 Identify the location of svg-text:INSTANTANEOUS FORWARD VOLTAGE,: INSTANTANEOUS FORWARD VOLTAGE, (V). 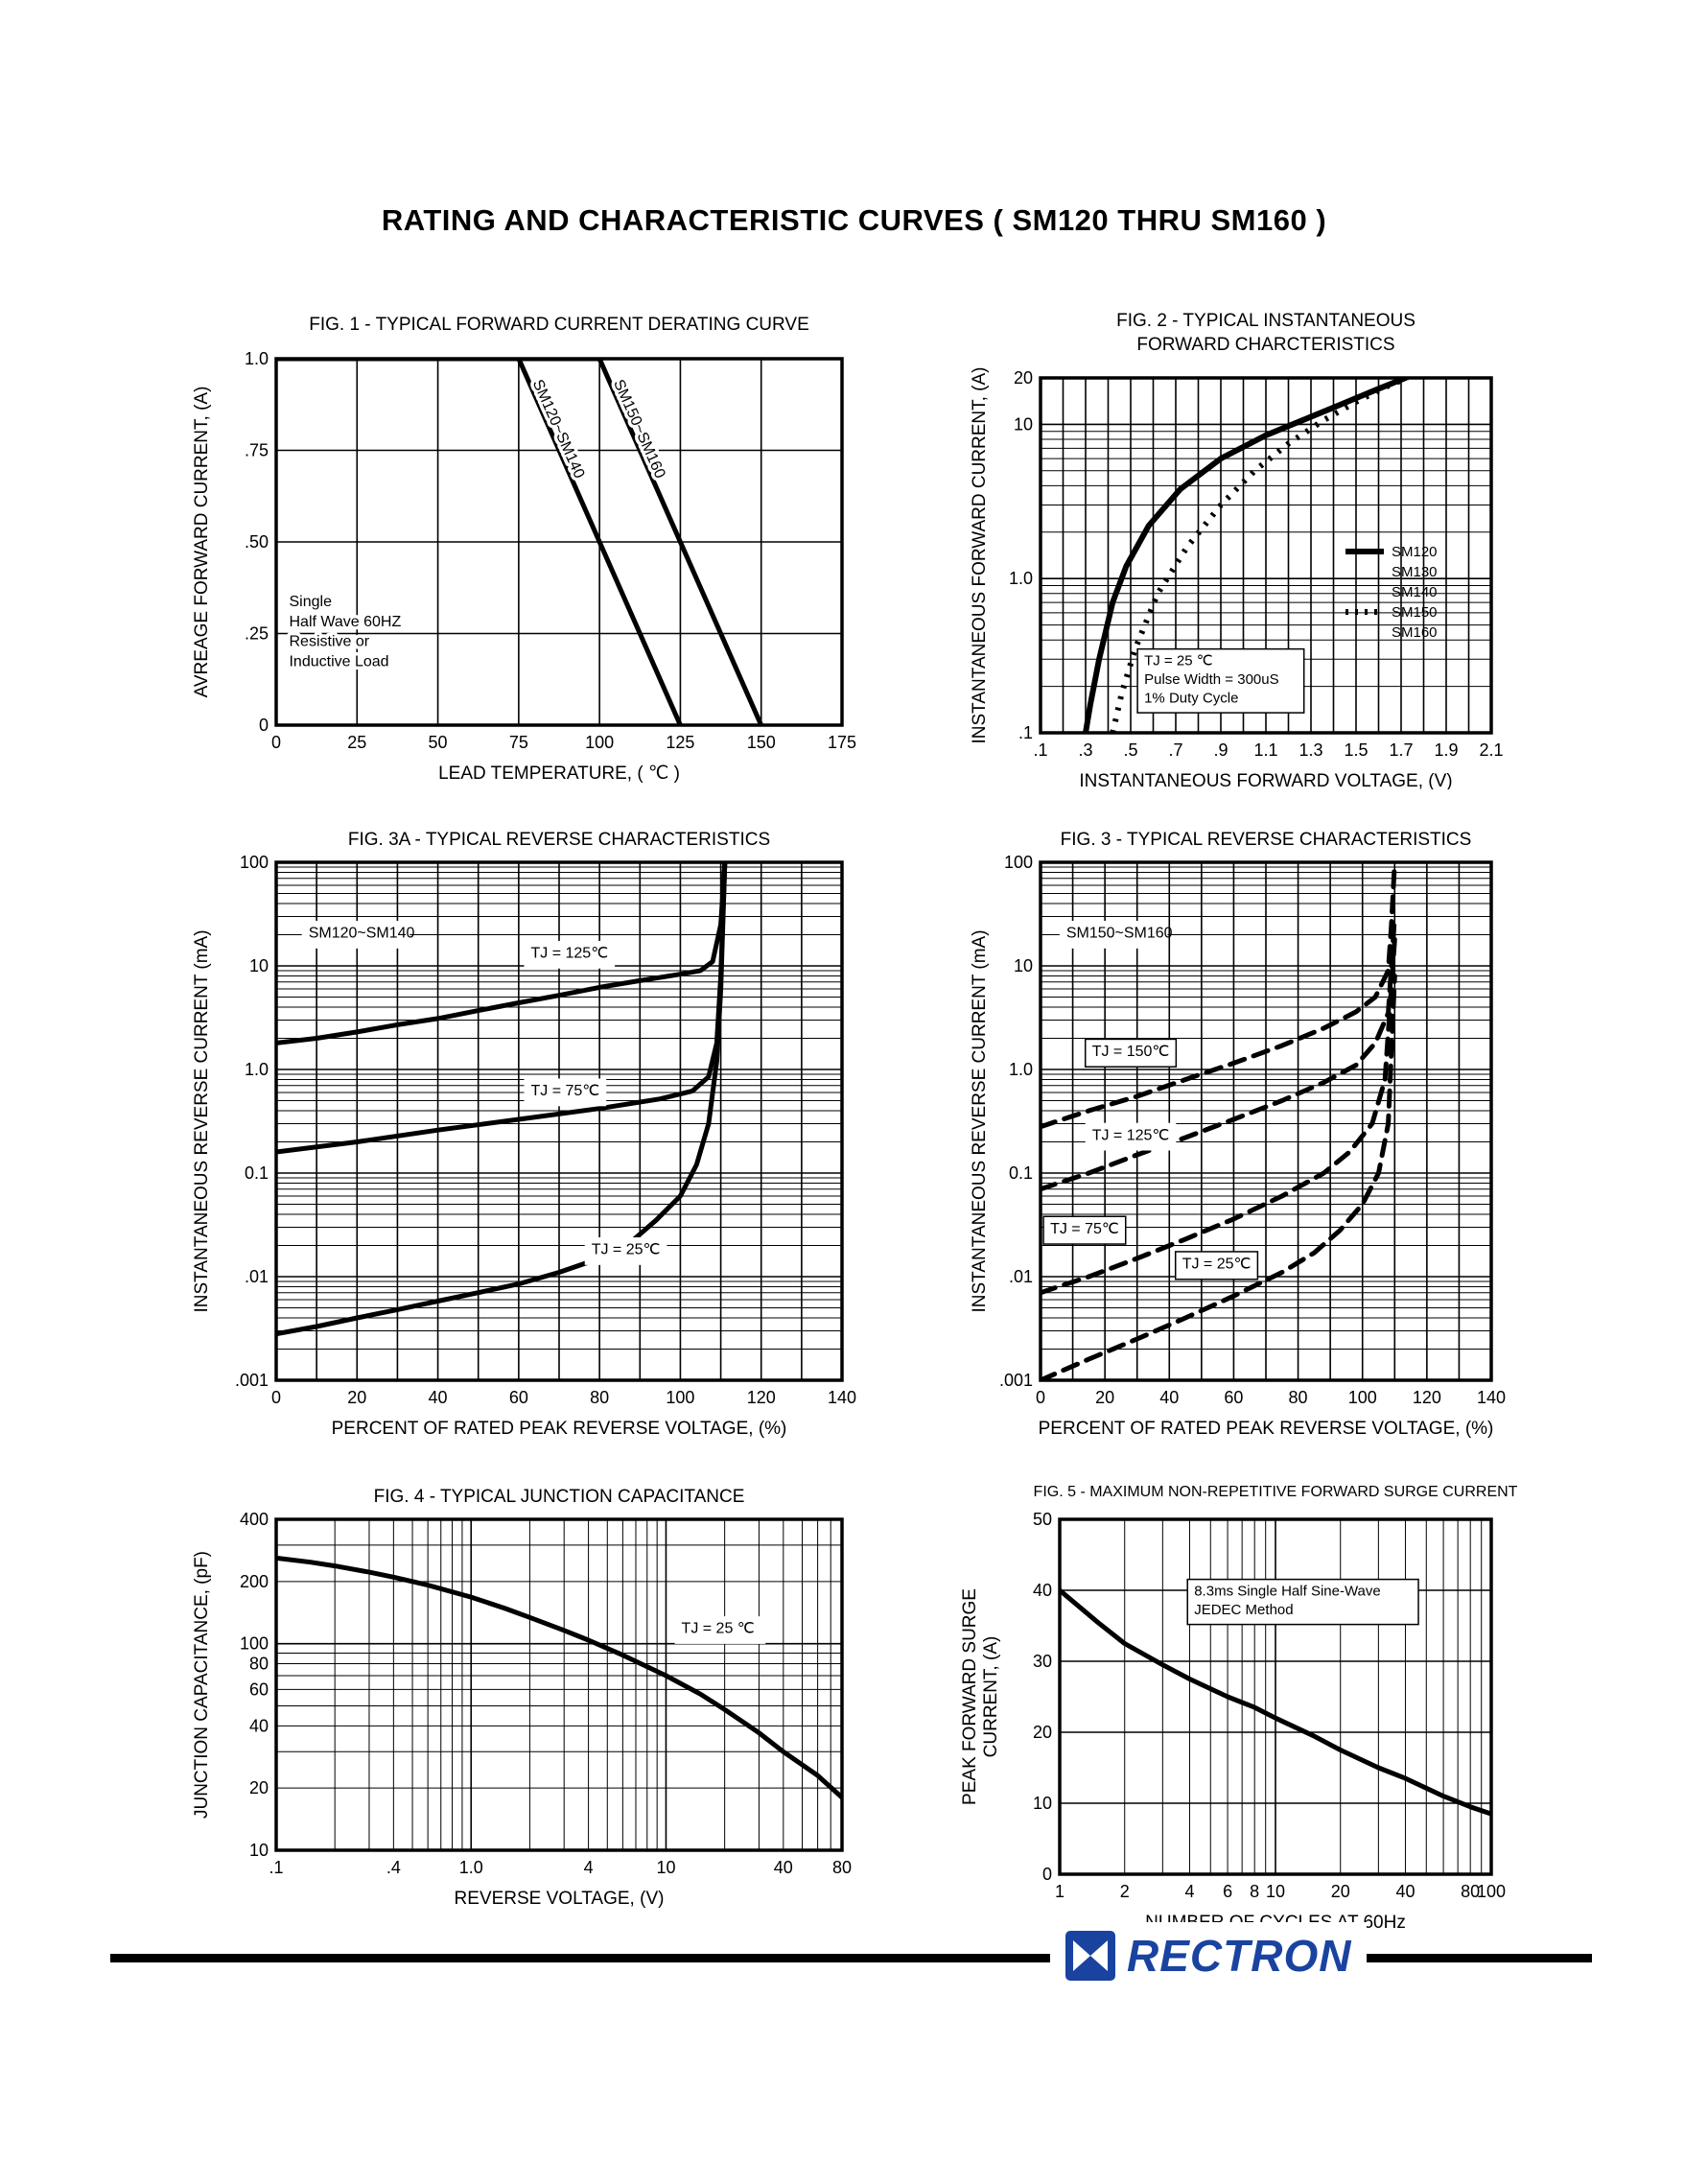
(1265, 780).